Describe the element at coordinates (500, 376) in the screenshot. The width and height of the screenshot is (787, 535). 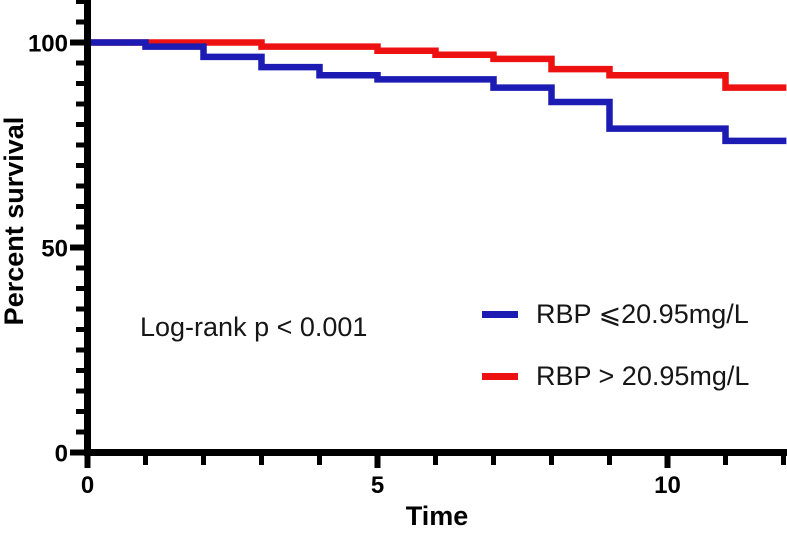
I see `legend-line-red` at that location.